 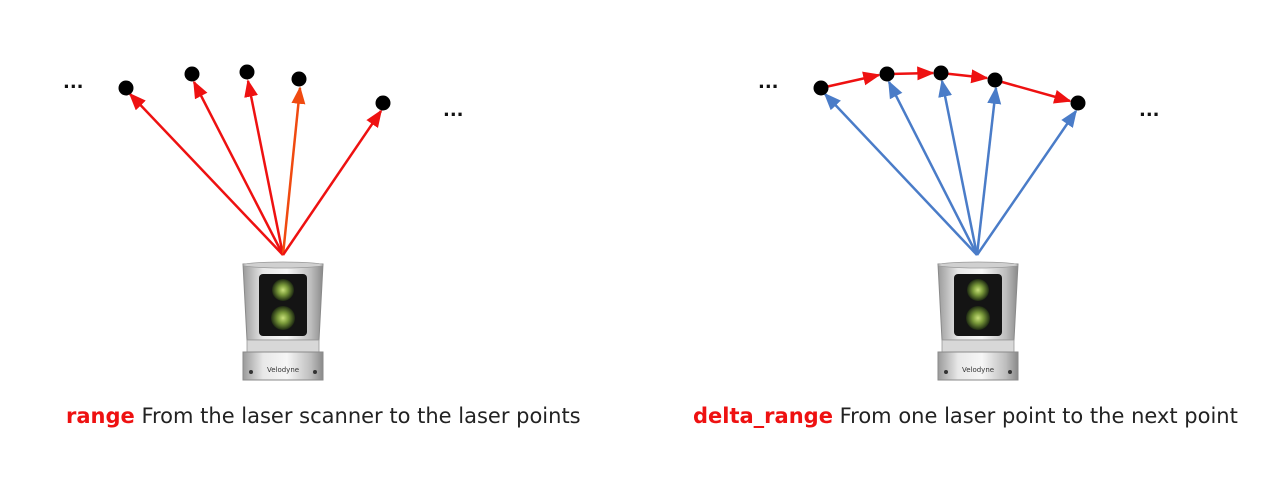 I want to click on delta-range-links, so click(x=946, y=85).